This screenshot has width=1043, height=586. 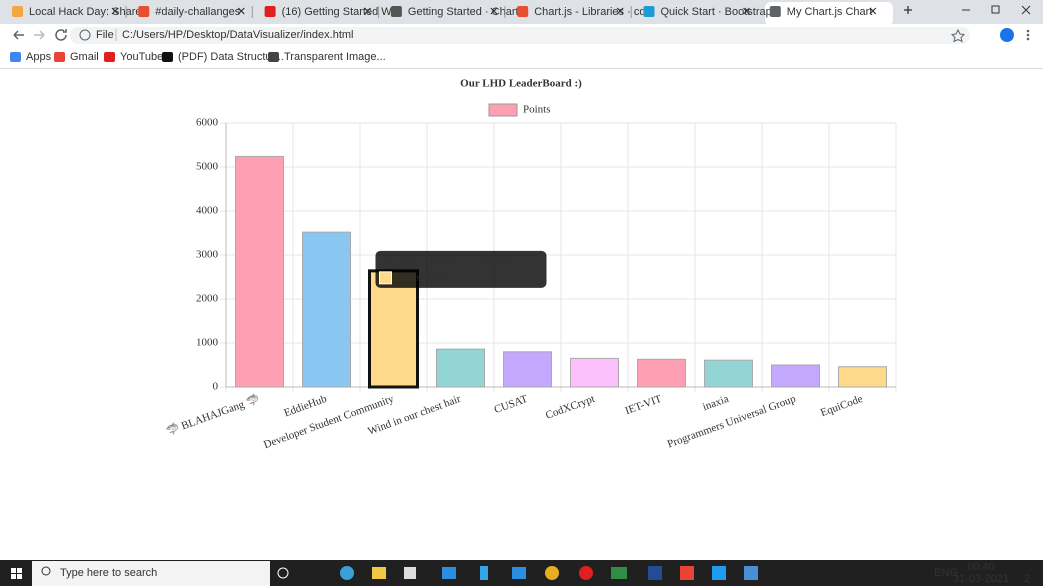 I want to click on reload-button, so click(x=61, y=35).